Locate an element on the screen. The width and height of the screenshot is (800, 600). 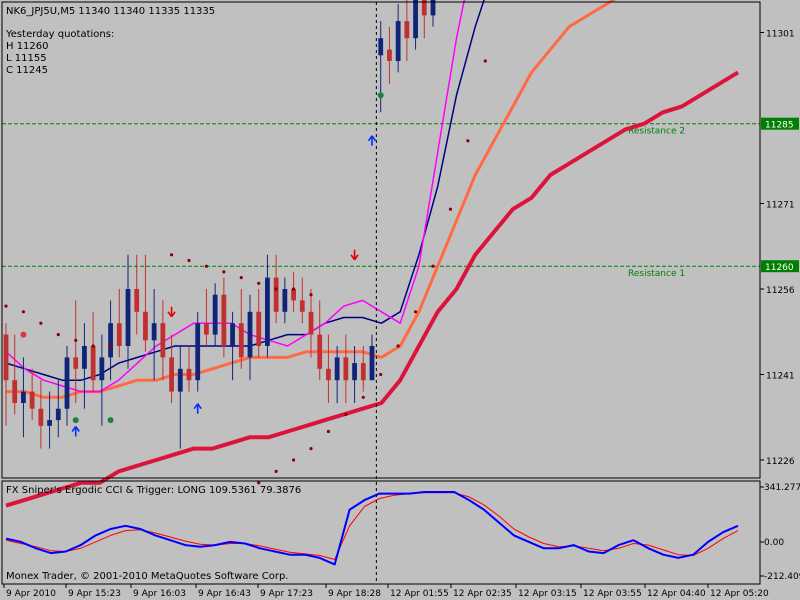
yesterday-title: Yesterday quotations: is located at coordinates (59, 34).